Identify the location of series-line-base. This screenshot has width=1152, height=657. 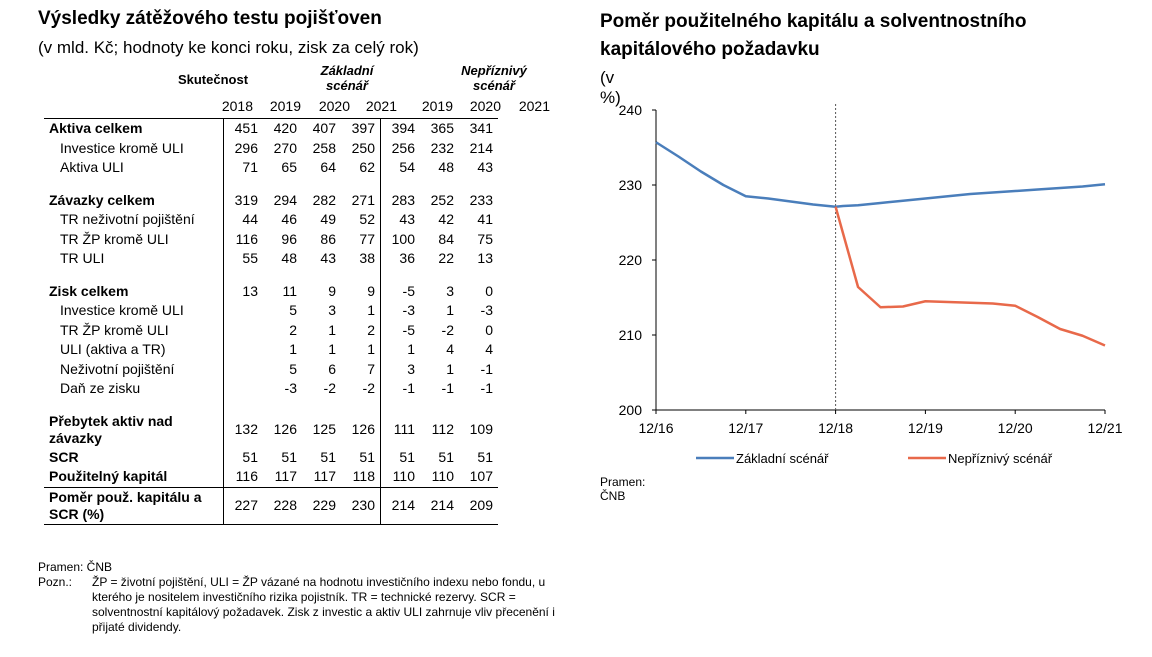
(880, 174).